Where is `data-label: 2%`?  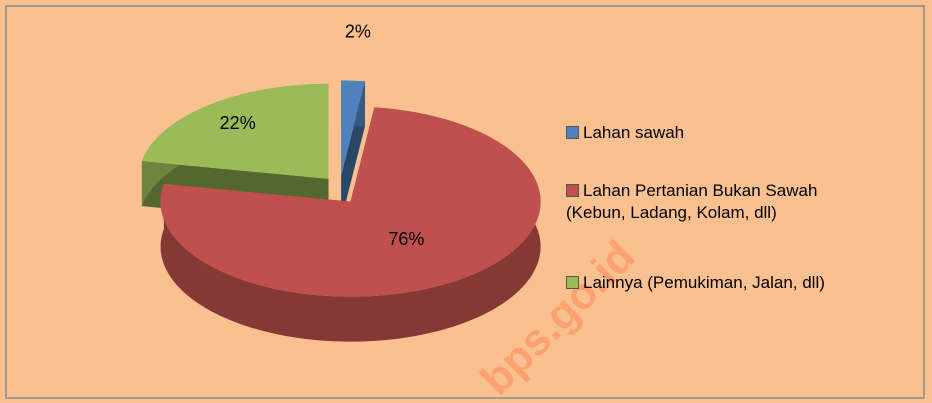 data-label: 2% is located at coordinates (358, 32).